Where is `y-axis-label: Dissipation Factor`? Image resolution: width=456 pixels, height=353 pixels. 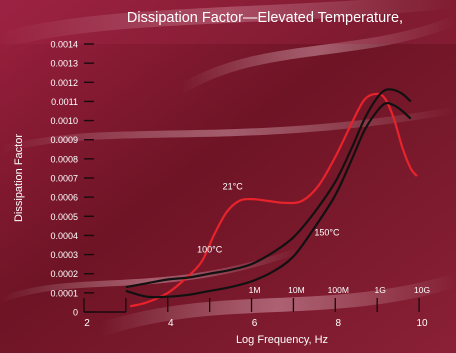 y-axis-label: Dissipation Factor is located at coordinates (19, 178).